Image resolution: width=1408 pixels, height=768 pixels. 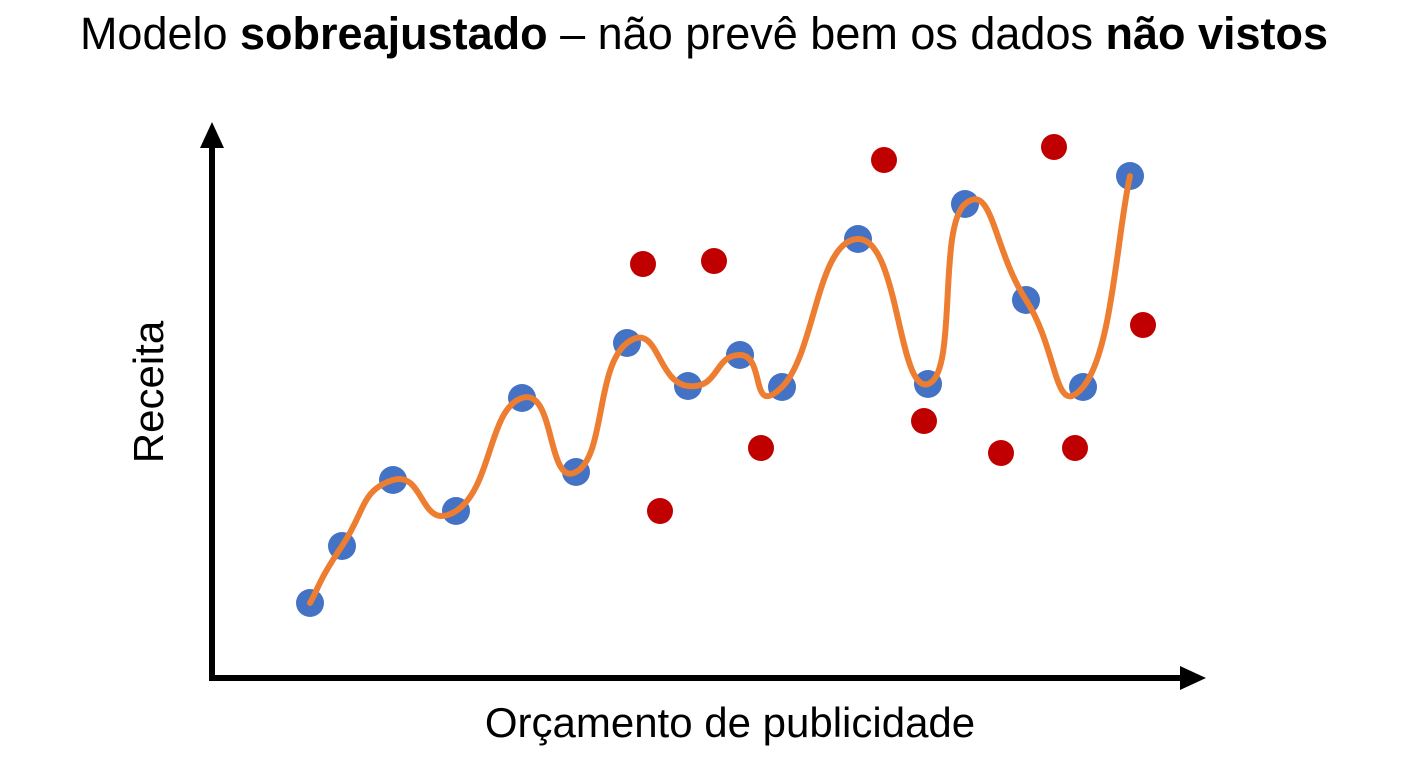 What do you see at coordinates (1217, 33) in the screenshot?
I see `title-part-bold: não vistos` at bounding box center [1217, 33].